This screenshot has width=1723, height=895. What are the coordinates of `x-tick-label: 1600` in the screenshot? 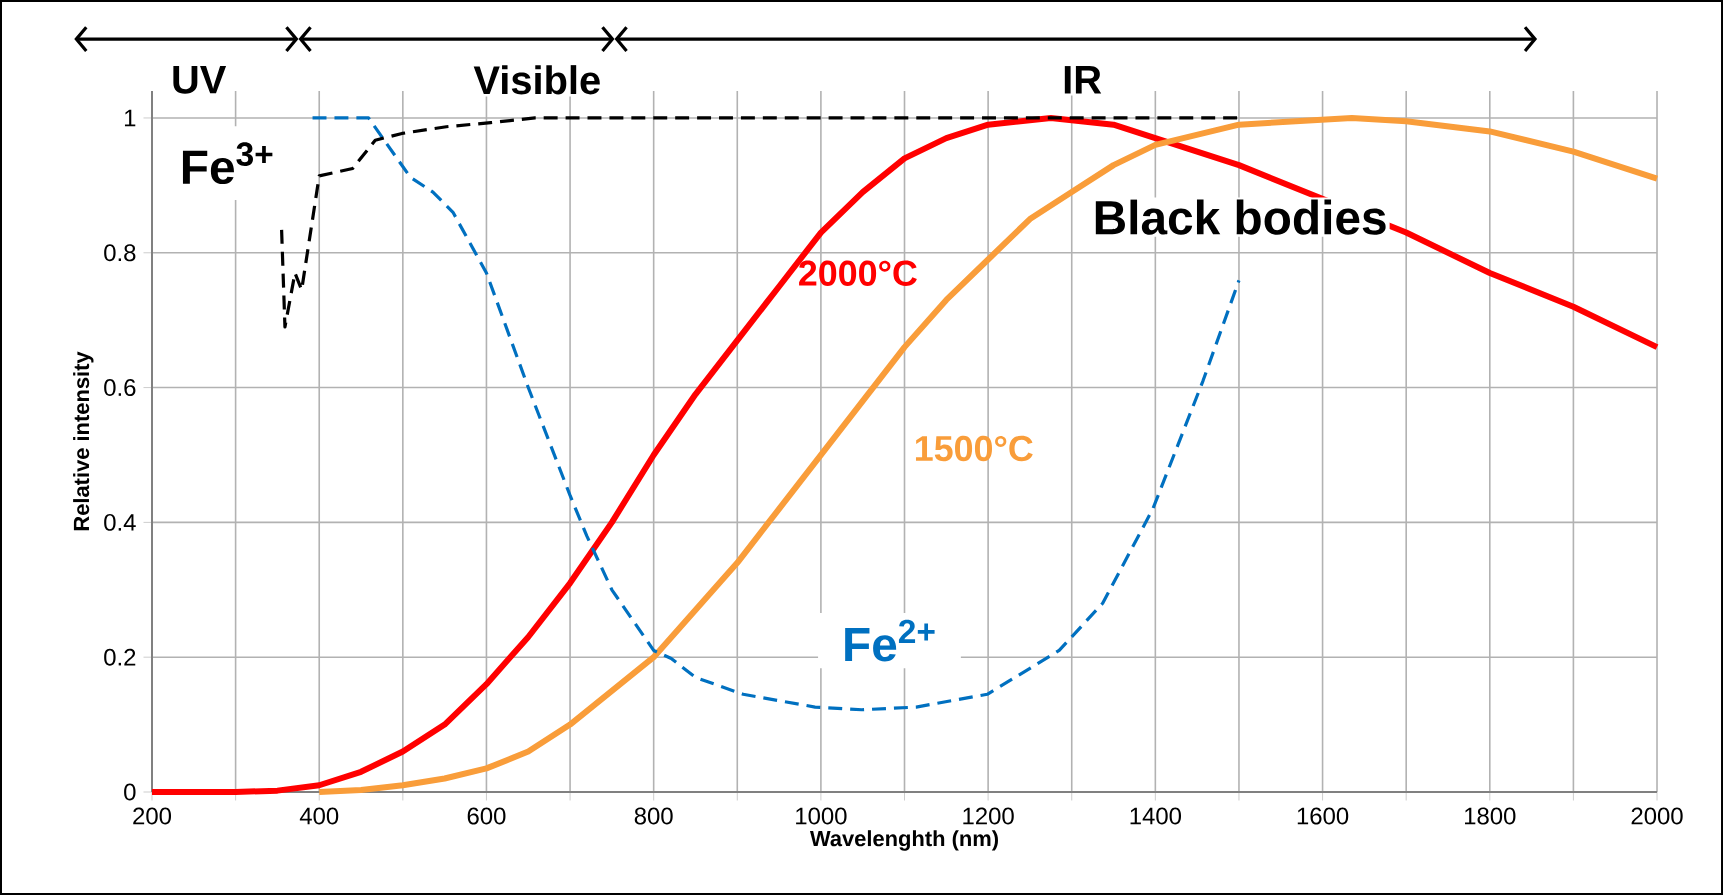 It's located at (1323, 816).